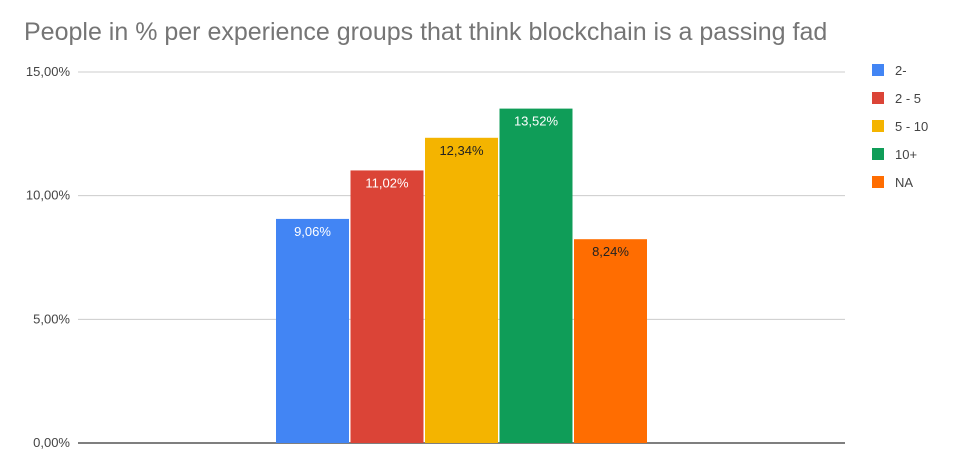 This screenshot has height=475, width=960. I want to click on legend-label: NA, so click(904, 182).